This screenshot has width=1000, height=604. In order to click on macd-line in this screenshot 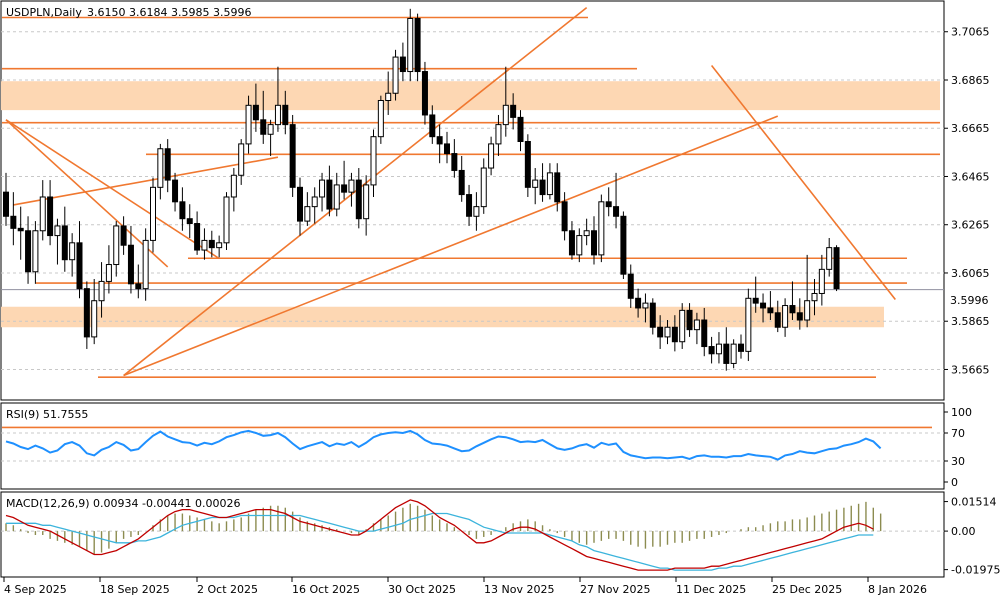, I will do `click(439, 535)`.